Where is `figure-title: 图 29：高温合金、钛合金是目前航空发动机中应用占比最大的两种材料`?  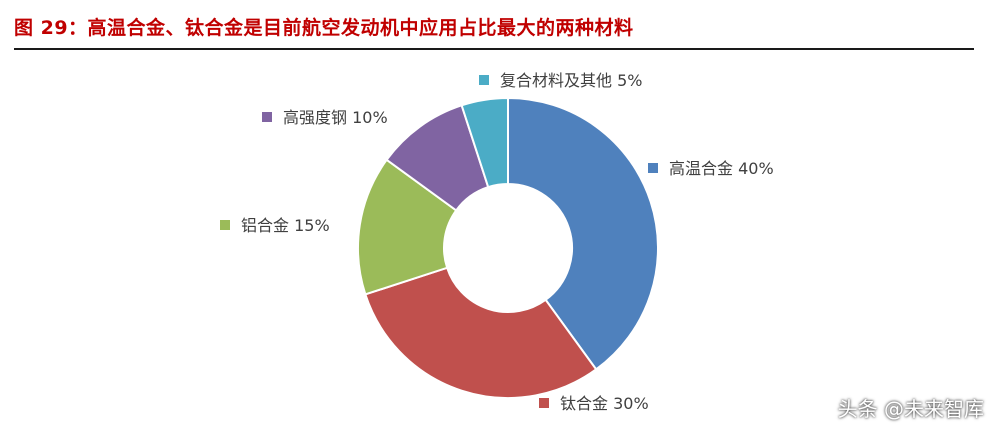
figure-title: 图 29：高温合金、钛合金是目前航空发动机中应用占比最大的两种材料 is located at coordinates (324, 28).